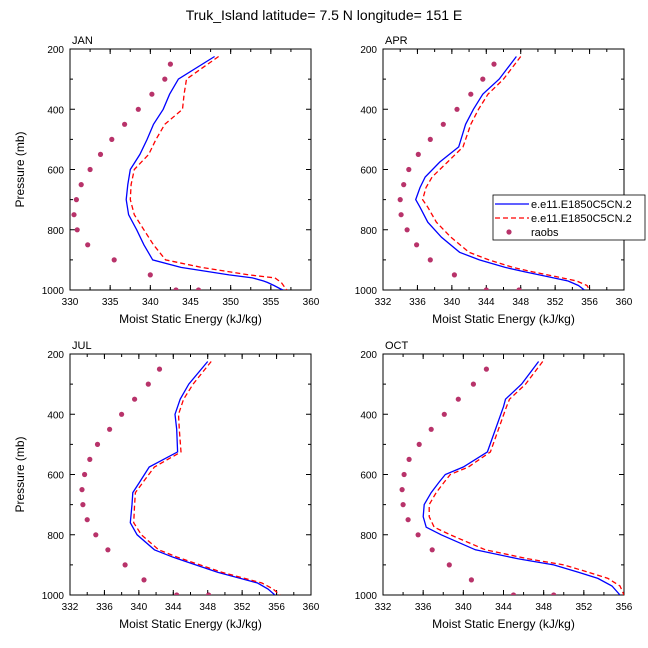 The image size is (648, 648). I want to click on legend: e.e11.E1850C5CN.2 e.e11.E1850C5CN.2 raobs, so click(569, 217).